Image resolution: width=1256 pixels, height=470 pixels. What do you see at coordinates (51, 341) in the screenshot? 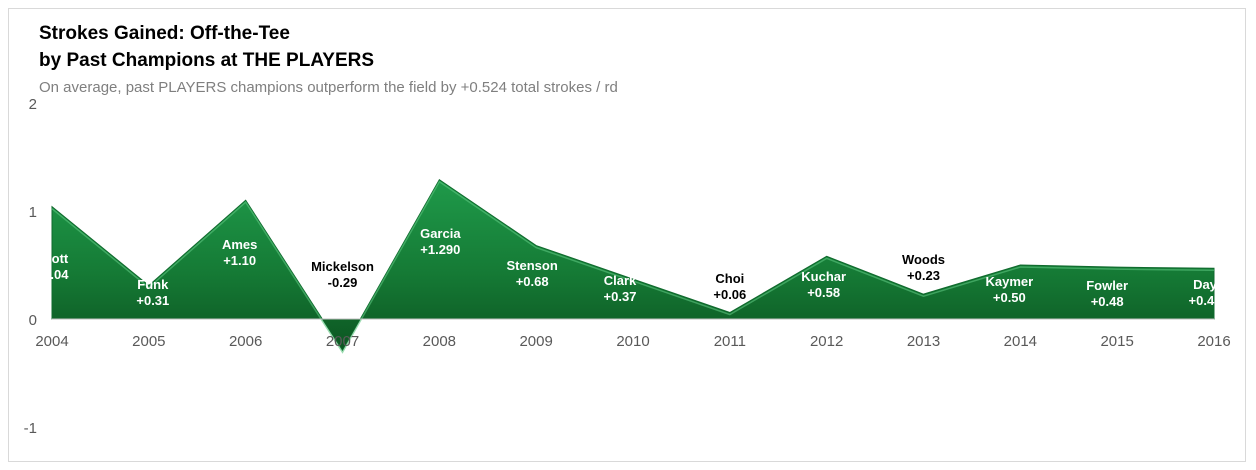
I see `x-tick-label: 2004` at bounding box center [51, 341].